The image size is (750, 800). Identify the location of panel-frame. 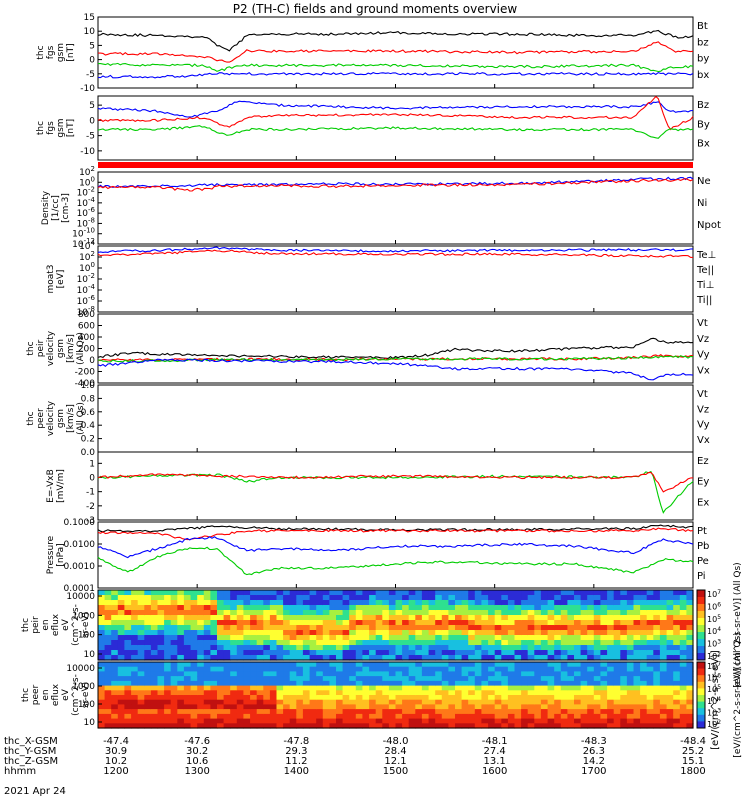
(395, 486).